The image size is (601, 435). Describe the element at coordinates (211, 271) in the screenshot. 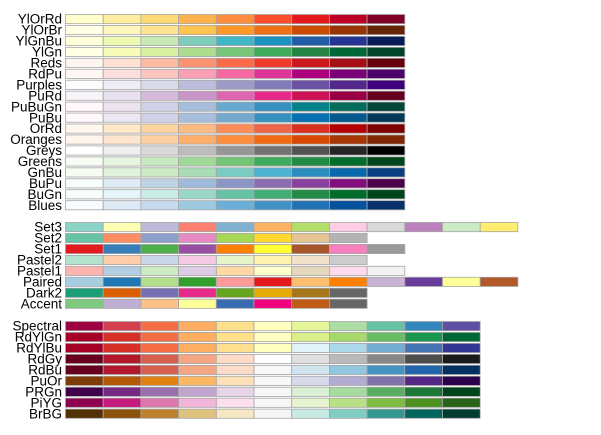

I see `palette-row-pastel1: Pastel1` at that location.